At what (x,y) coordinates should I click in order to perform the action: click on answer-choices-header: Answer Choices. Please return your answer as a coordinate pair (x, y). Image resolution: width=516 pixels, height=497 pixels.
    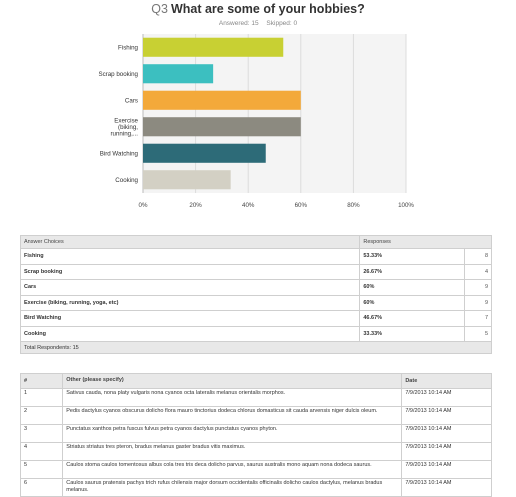
    Looking at the image, I should click on (190, 242).